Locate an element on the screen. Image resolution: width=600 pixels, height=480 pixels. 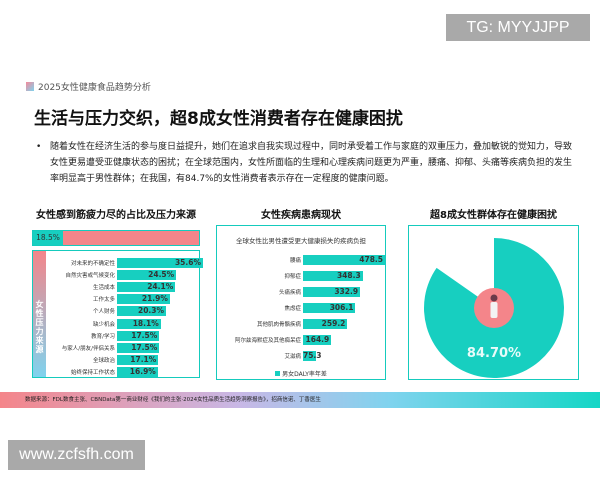
disease-row: 阿尔兹海默症及其他痴呆症 164.9 is located at coordinates (275, 339).